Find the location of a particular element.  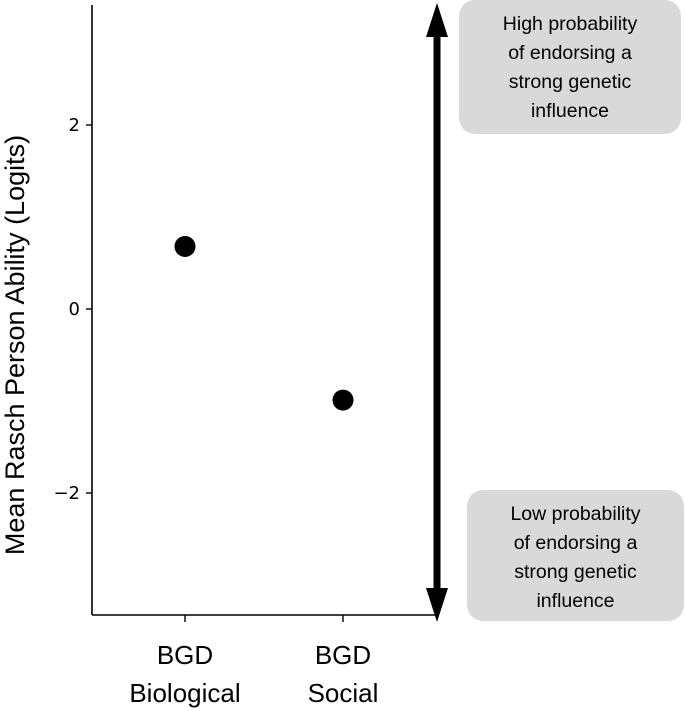

y-tick-label: 0 is located at coordinates (74, 309).